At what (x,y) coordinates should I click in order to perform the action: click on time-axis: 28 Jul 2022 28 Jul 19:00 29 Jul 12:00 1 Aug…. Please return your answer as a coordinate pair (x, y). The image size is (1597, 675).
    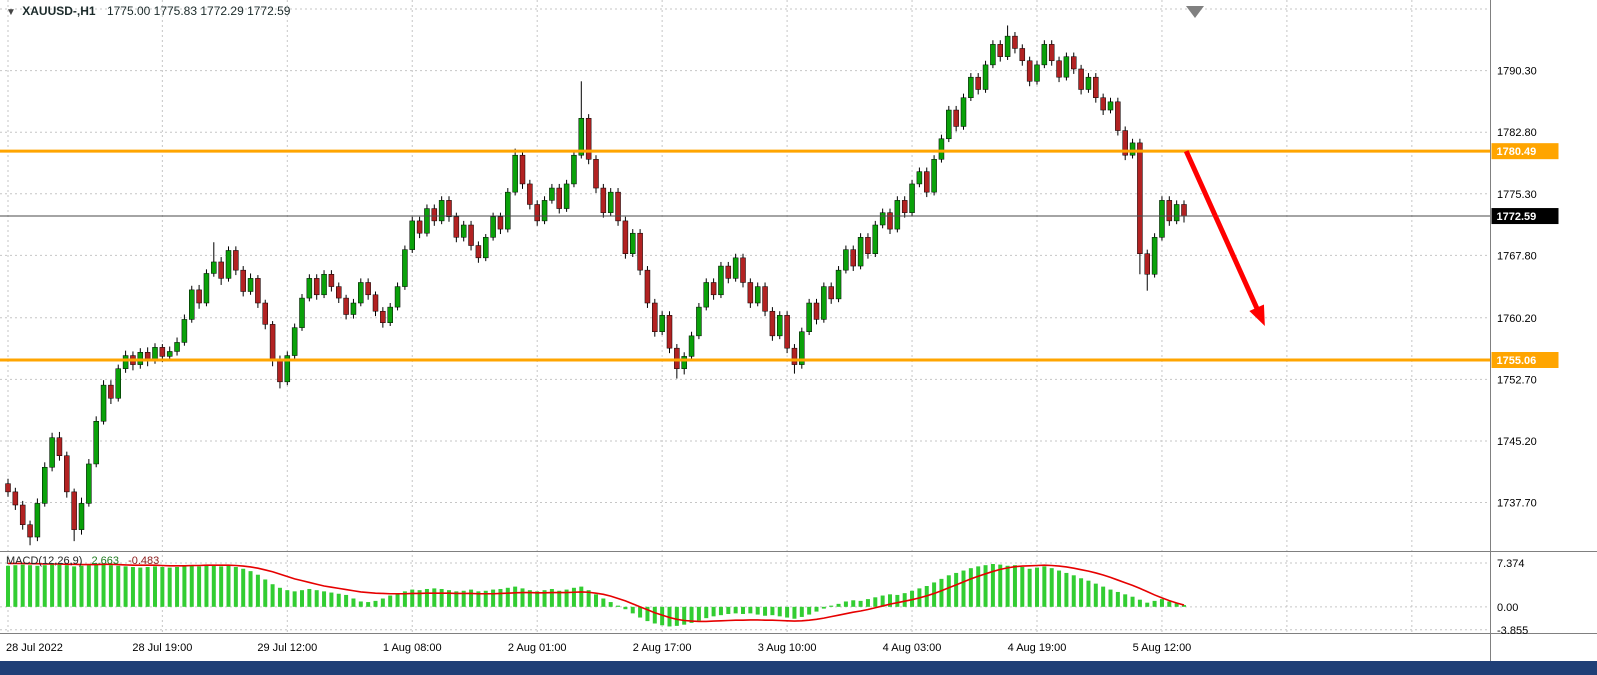
    Looking at the image, I should click on (598, 648).